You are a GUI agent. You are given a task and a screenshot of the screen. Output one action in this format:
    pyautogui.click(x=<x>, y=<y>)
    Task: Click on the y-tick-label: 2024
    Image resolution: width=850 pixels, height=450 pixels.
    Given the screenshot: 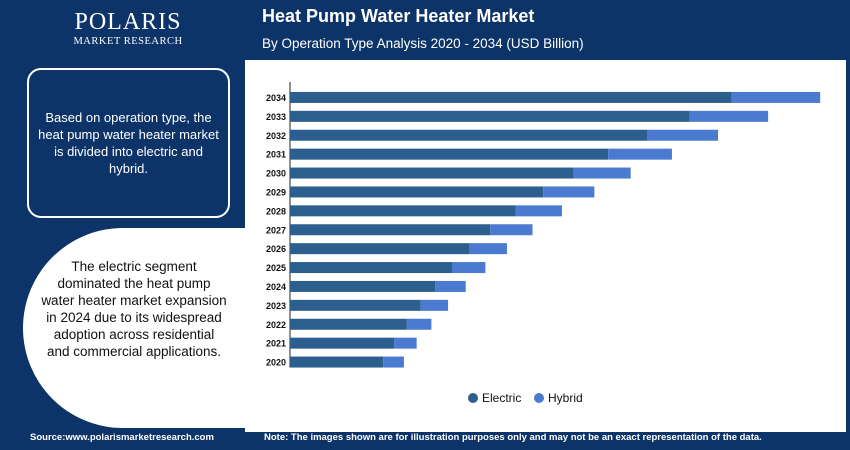 What is the action you would take?
    pyautogui.click(x=276, y=287)
    